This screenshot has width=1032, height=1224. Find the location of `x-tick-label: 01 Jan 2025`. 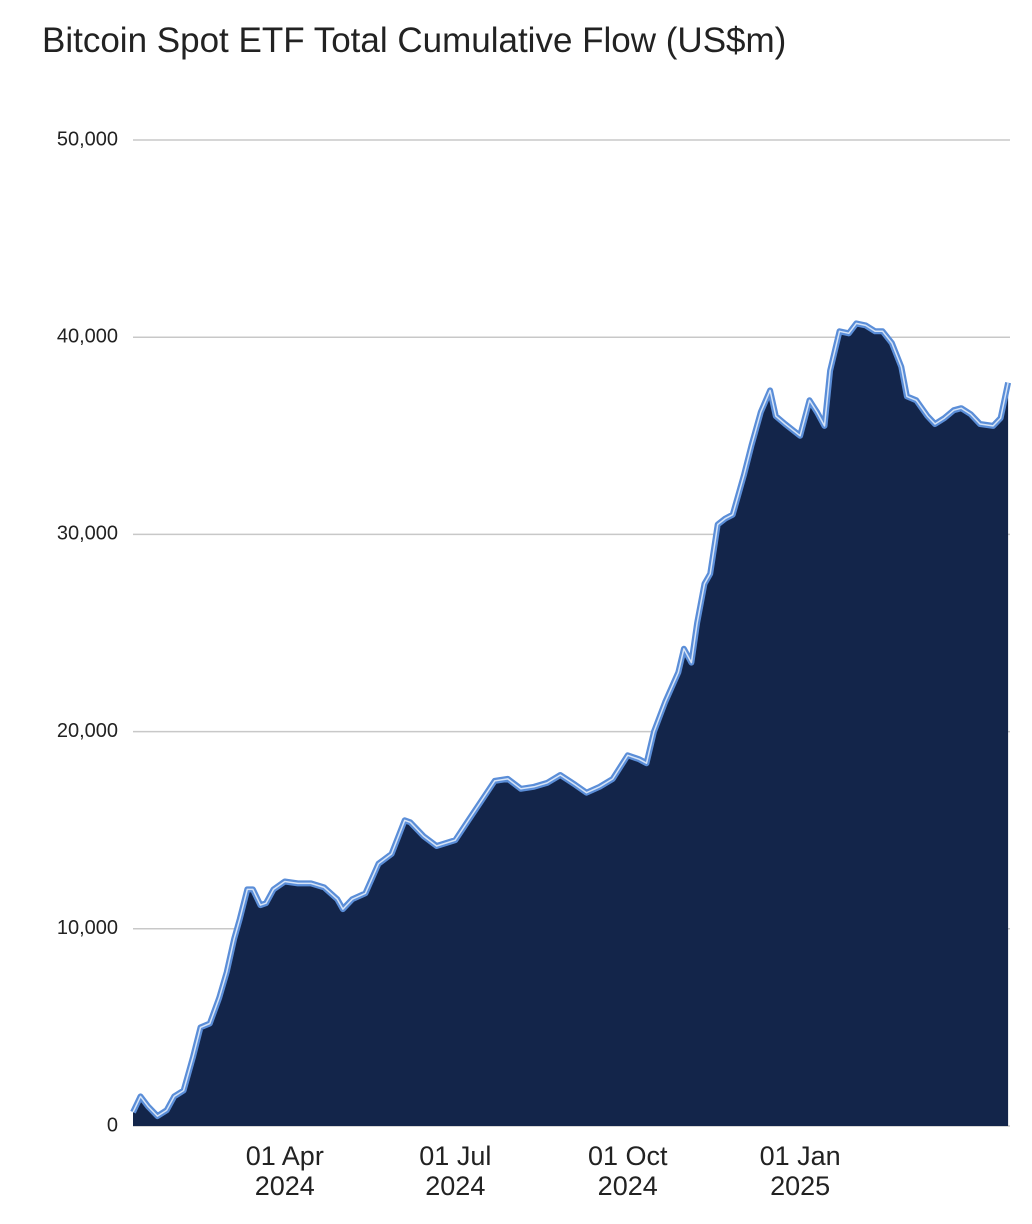

x-tick-label: 01 Jan 2025 is located at coordinates (800, 1171).